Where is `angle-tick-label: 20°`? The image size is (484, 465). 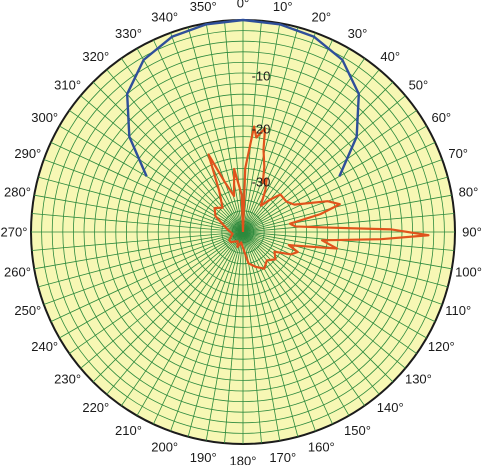 angle-tick-label: 20° is located at coordinates (321, 16).